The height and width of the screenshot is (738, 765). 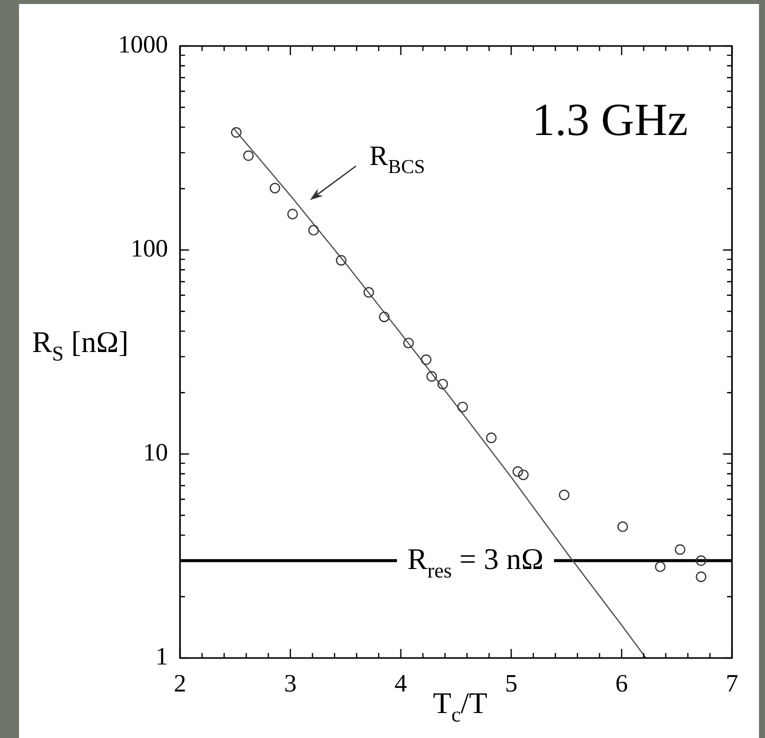 I want to click on ref-line-label: R$_{res}$ = 3 nΩ, so click(x=475, y=562).